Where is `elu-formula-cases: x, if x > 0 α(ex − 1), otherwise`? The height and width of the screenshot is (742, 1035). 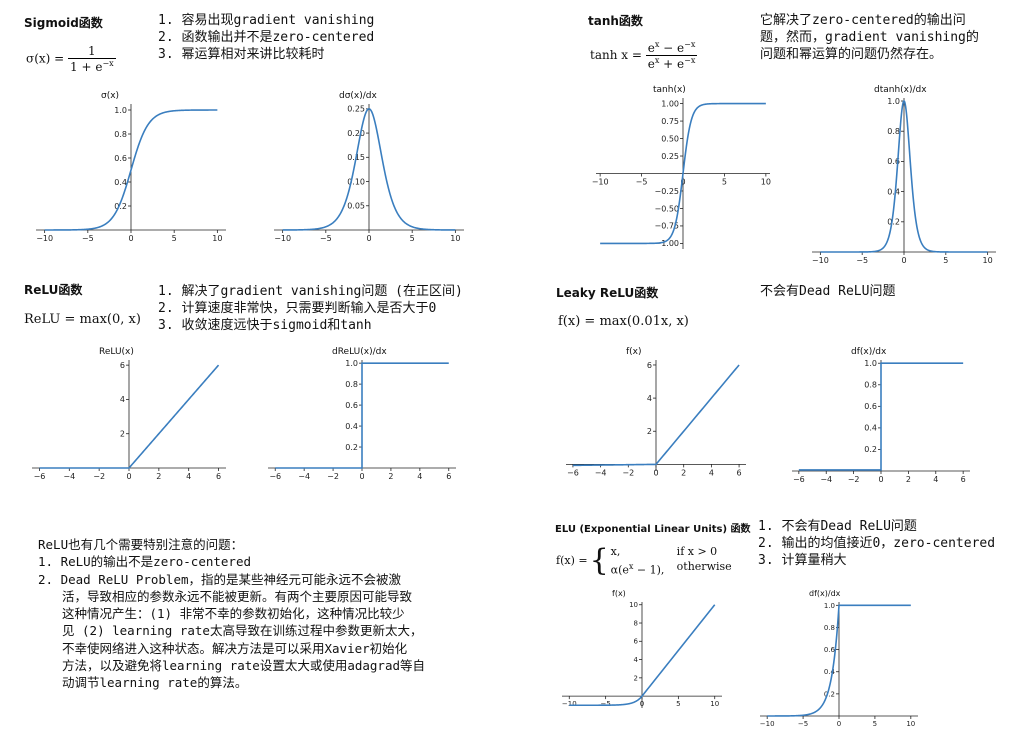
elu-formula-cases: x, if x > 0 α(ex − 1), otherwise is located at coordinates (671, 561).